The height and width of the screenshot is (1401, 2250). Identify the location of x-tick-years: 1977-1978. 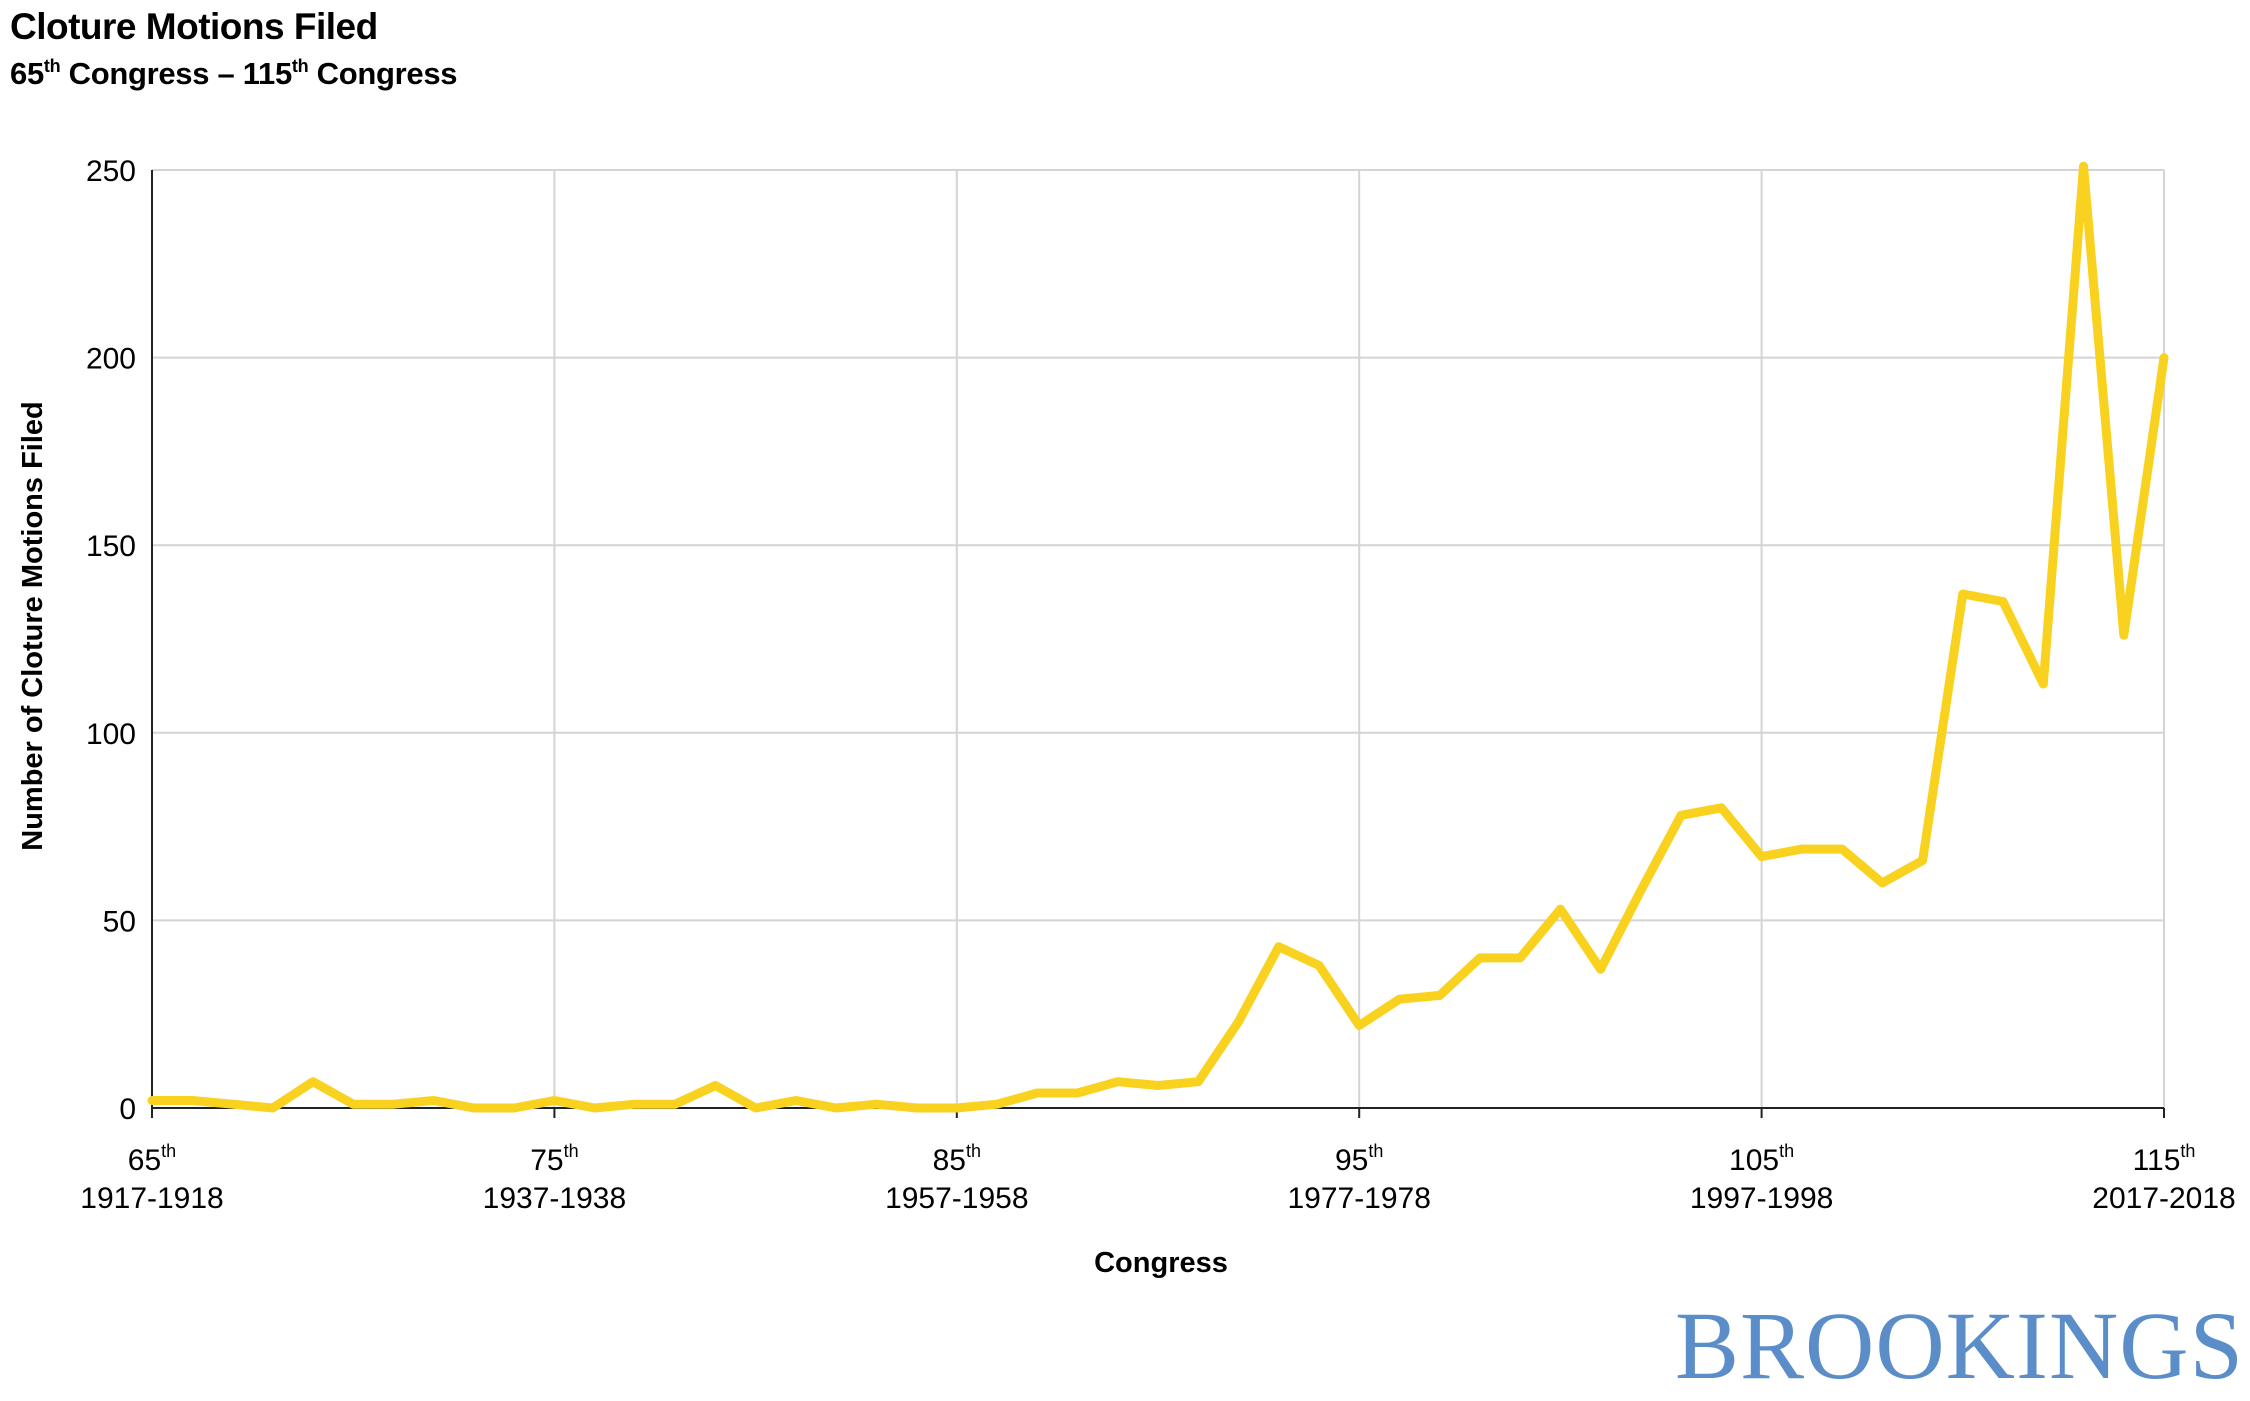
(1358, 1198).